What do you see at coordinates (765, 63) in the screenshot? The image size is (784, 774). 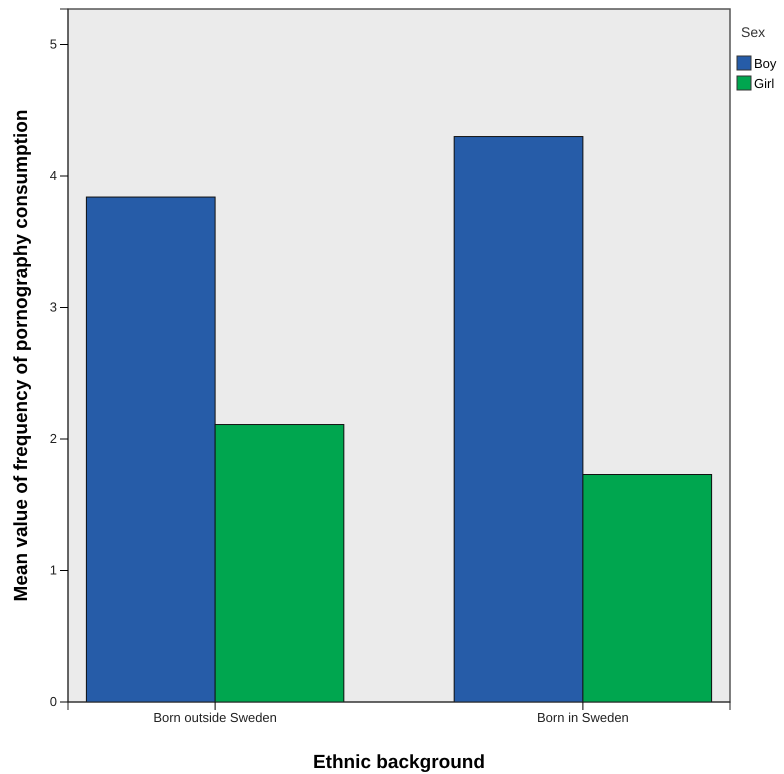 I see `legend-label: Boy` at bounding box center [765, 63].